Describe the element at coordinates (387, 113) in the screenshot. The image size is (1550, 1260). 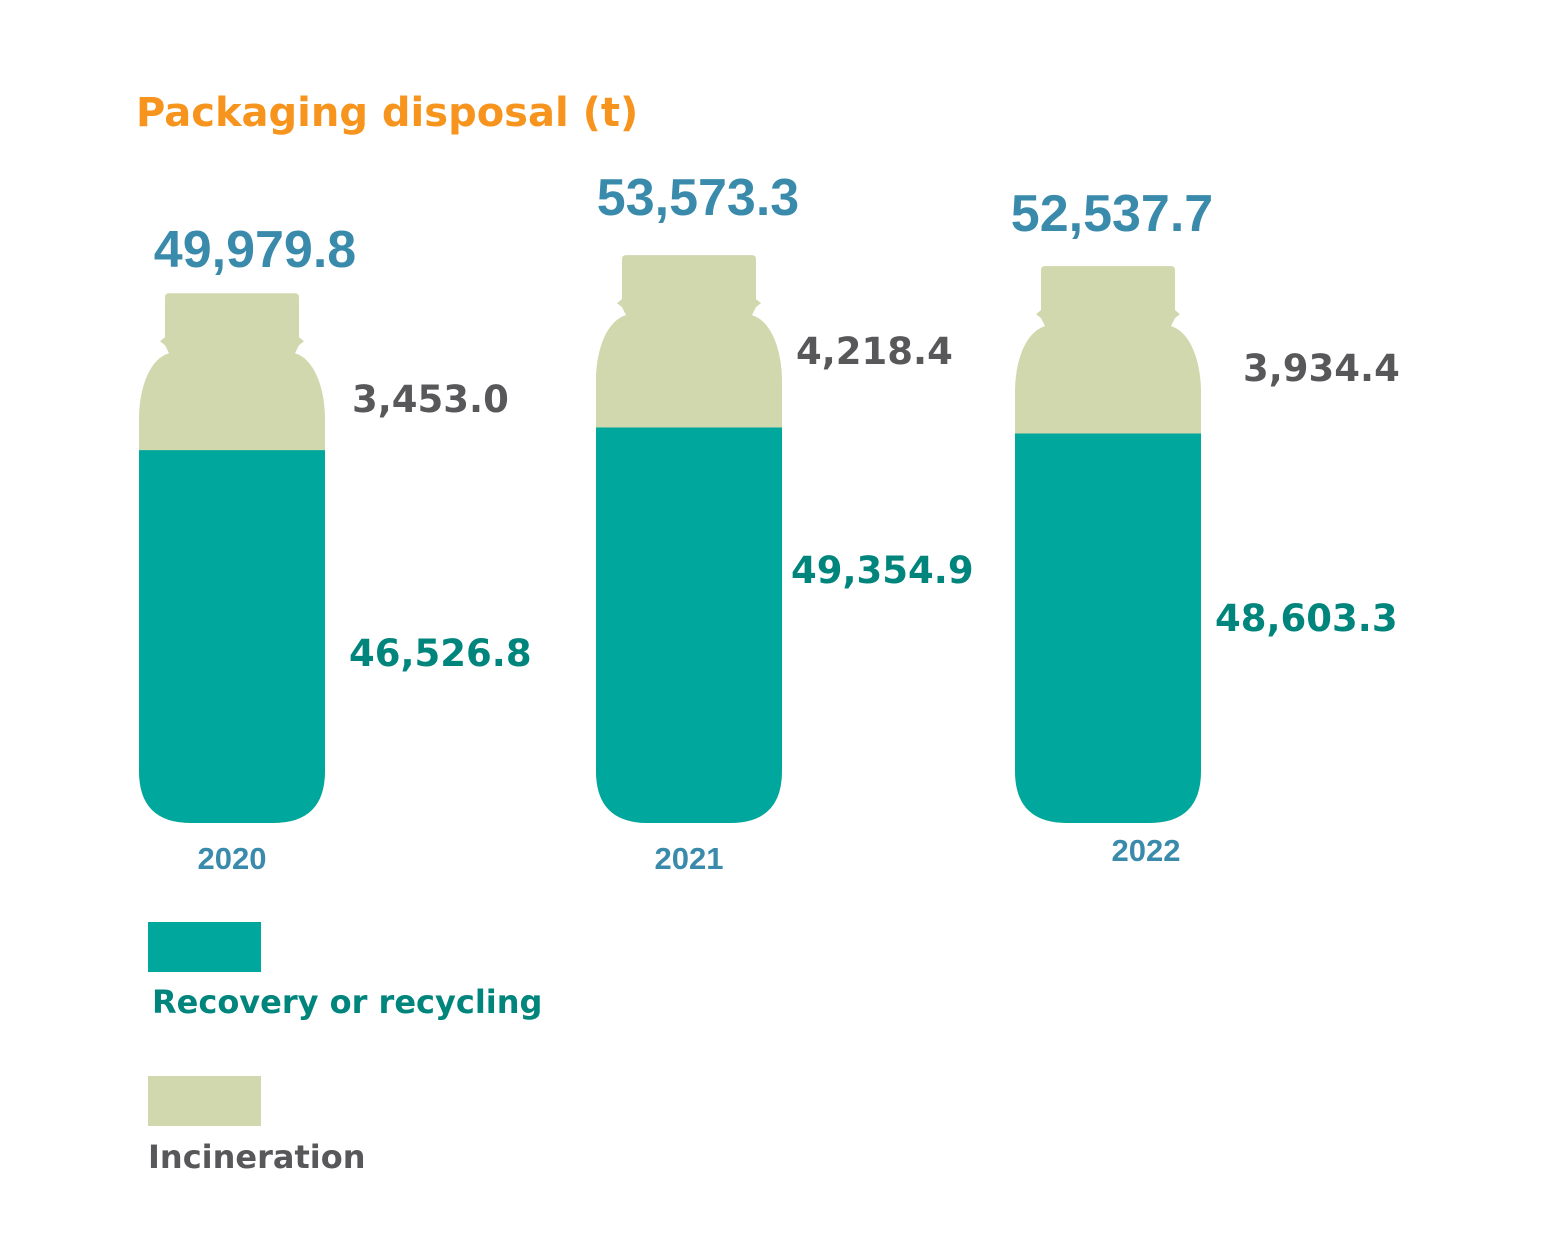
I see `chart-title: Packaging disposal (t)` at that location.